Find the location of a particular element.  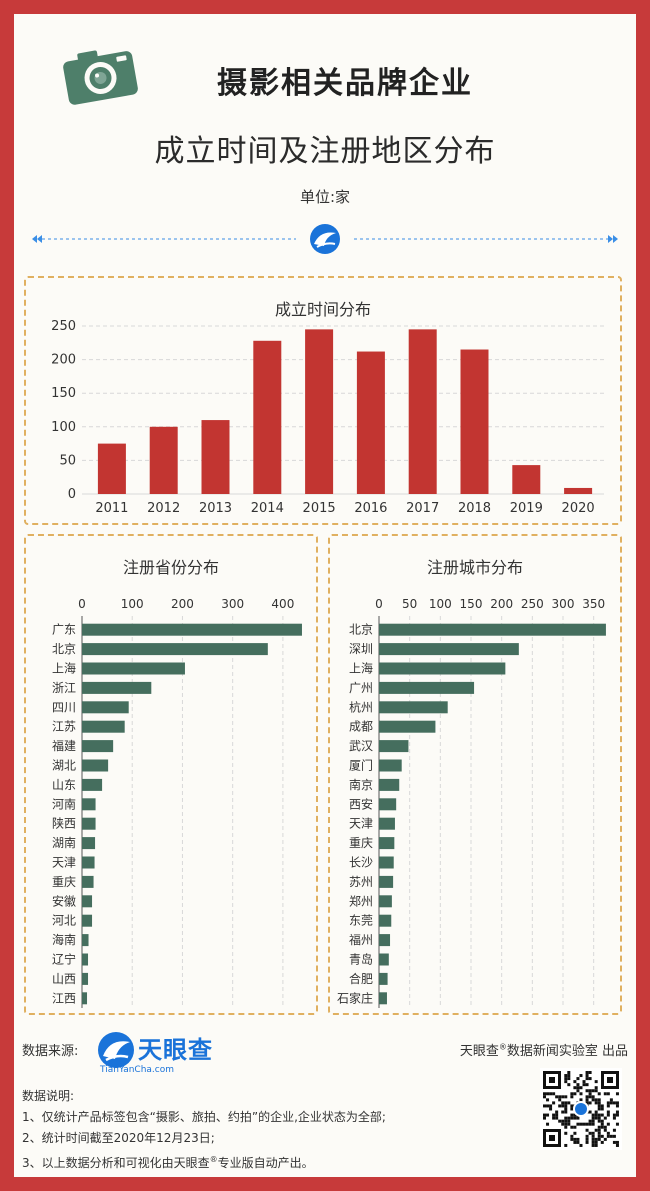

year-chart-title: 成立时间分布 is located at coordinates (322, 309).